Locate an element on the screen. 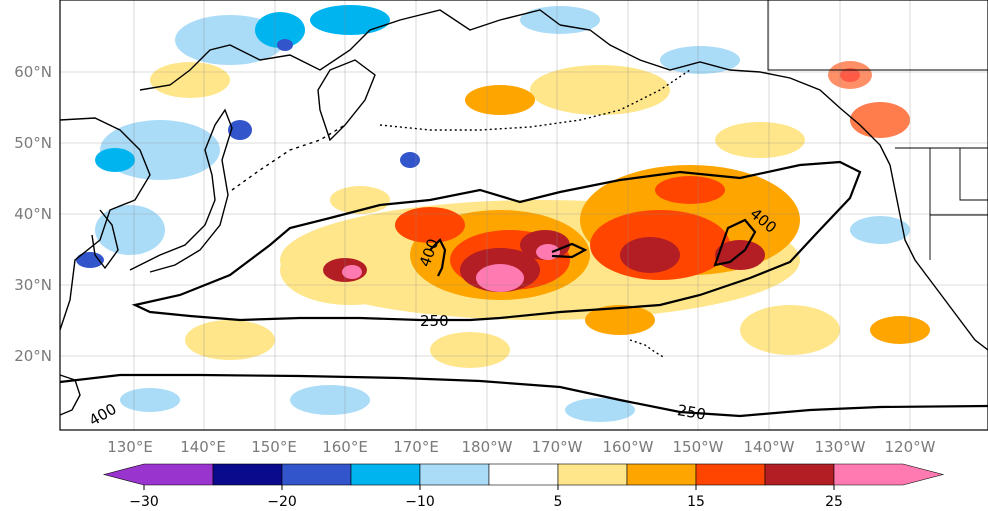 Image resolution: width=988 pixels, height=511 pixels. lat-label-60n: 60°N is located at coordinates (33, 72).